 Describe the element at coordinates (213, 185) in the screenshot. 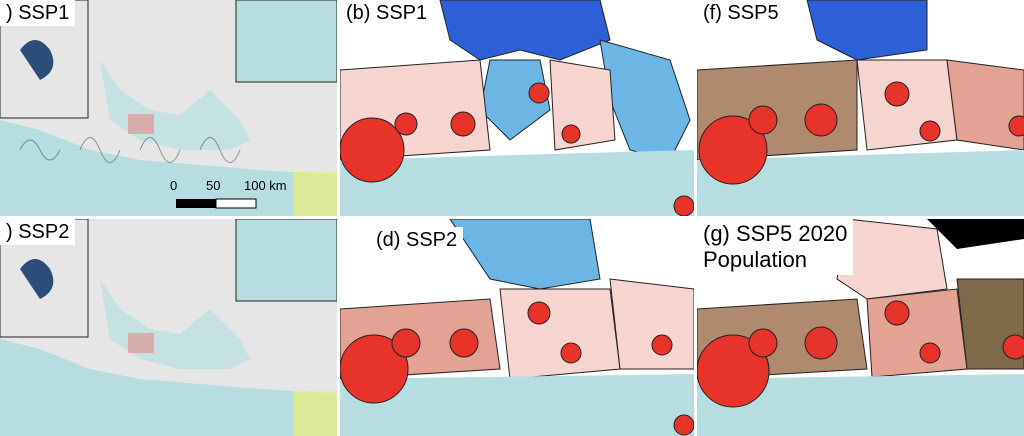

I see `scale-tick-50: 50` at that location.